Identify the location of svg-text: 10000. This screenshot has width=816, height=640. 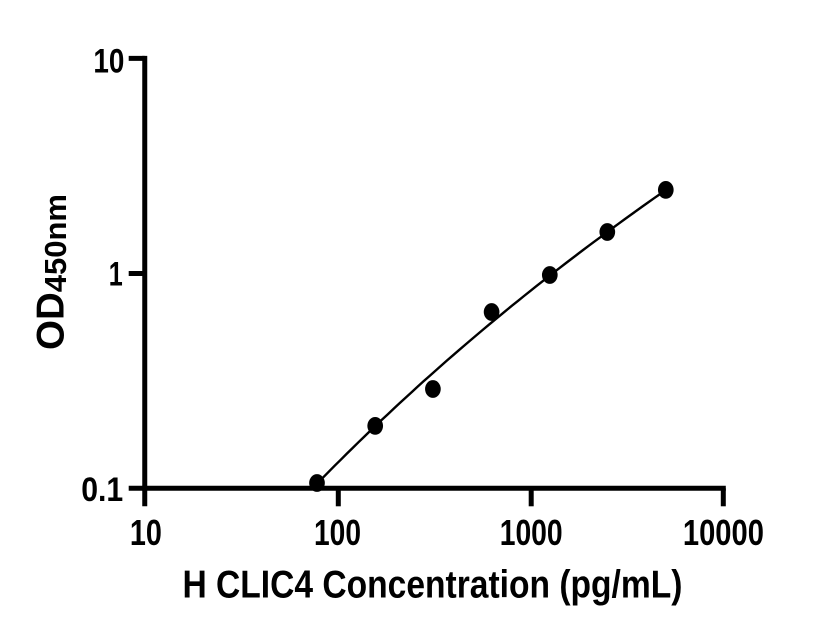
(723, 532).